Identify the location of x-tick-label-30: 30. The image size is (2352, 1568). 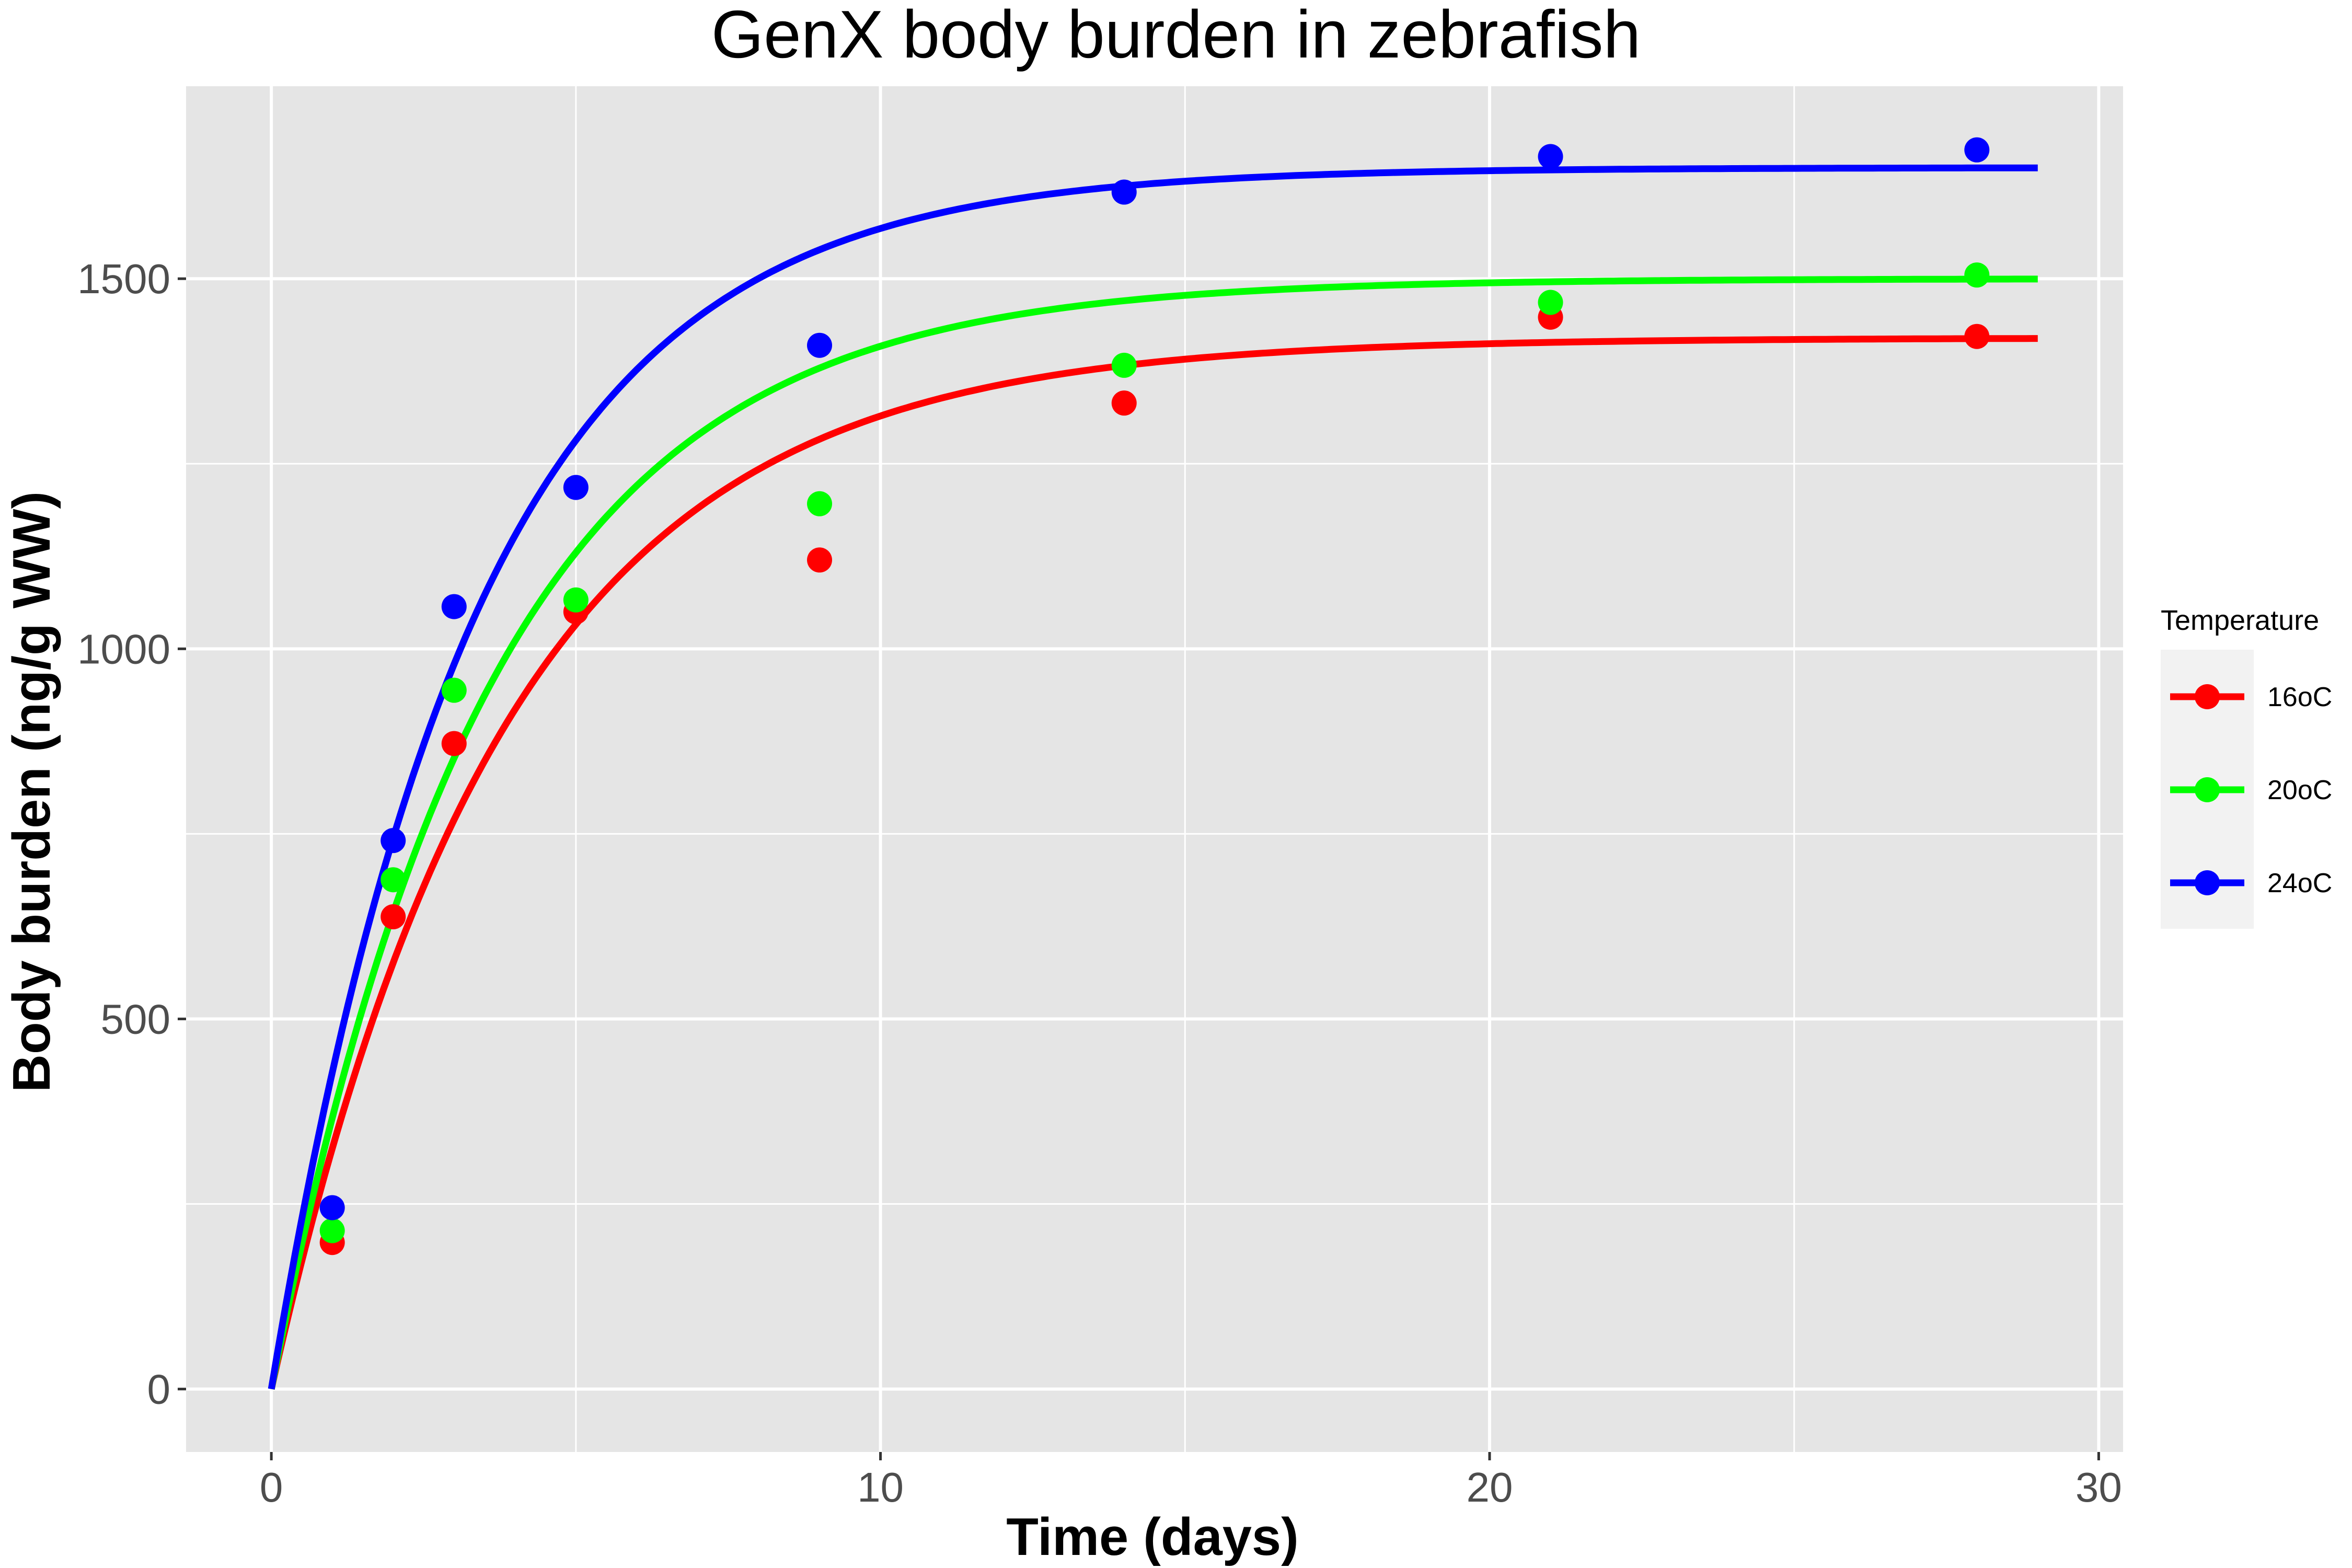
(2099, 1487).